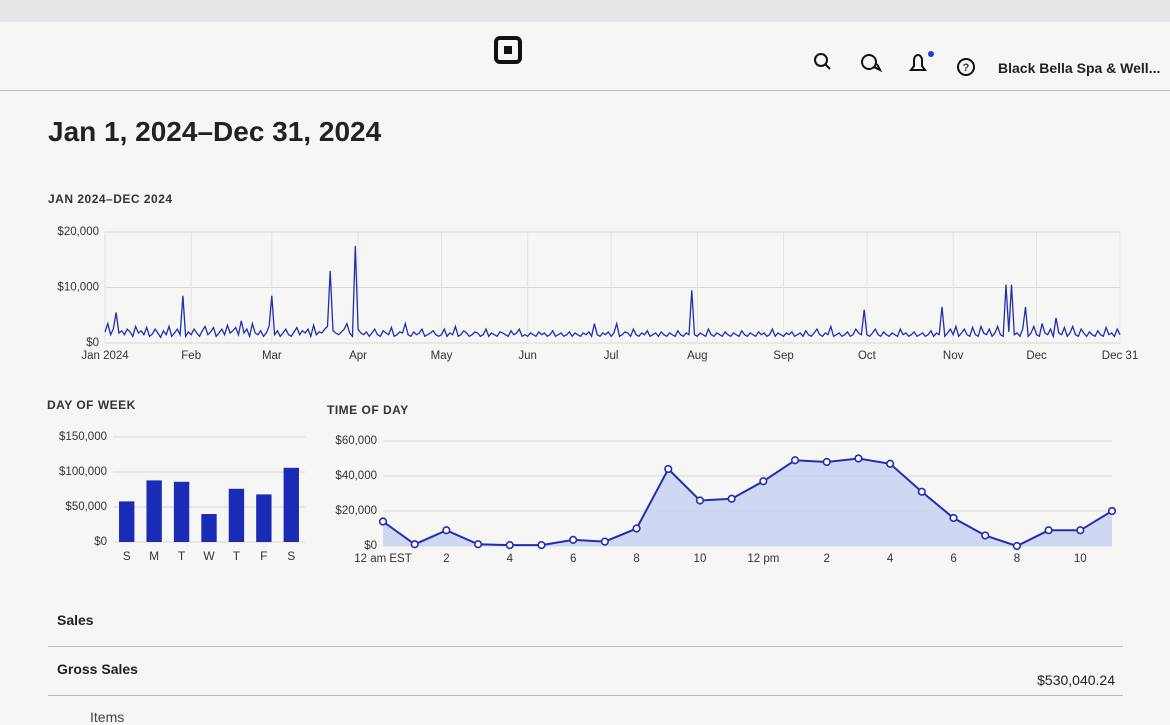  I want to click on y-tick-label: $10,000, so click(78, 288).